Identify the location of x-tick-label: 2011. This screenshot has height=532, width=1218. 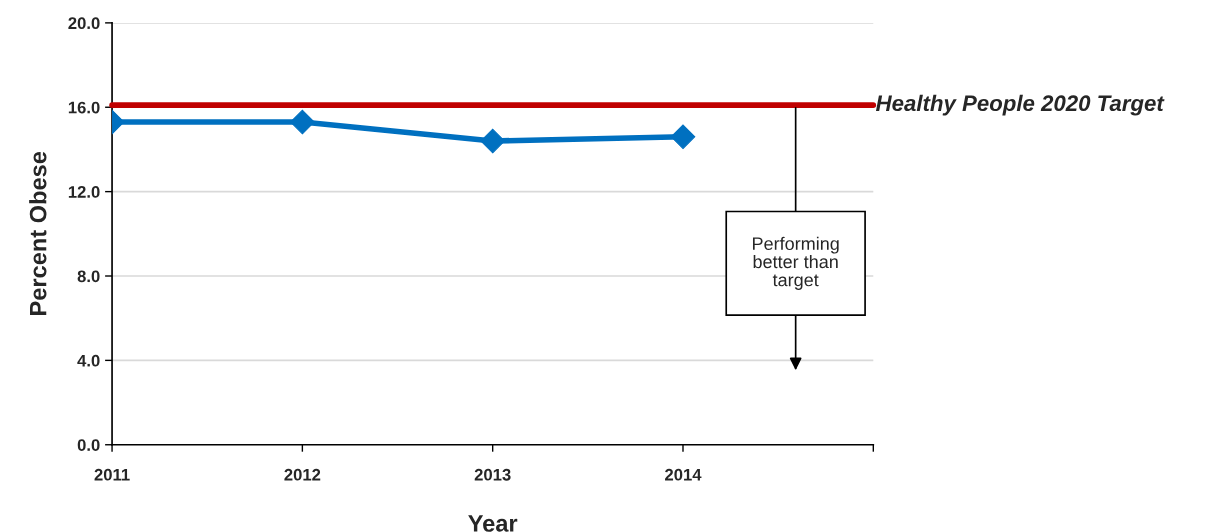
(112, 474).